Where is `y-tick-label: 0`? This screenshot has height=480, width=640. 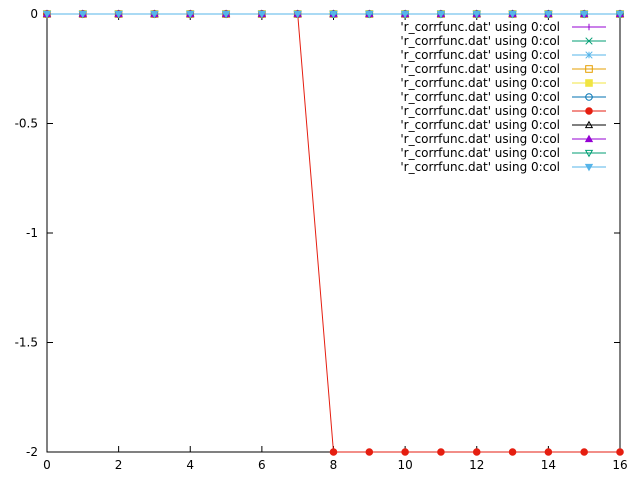 y-tick-label: 0 is located at coordinates (34, 14).